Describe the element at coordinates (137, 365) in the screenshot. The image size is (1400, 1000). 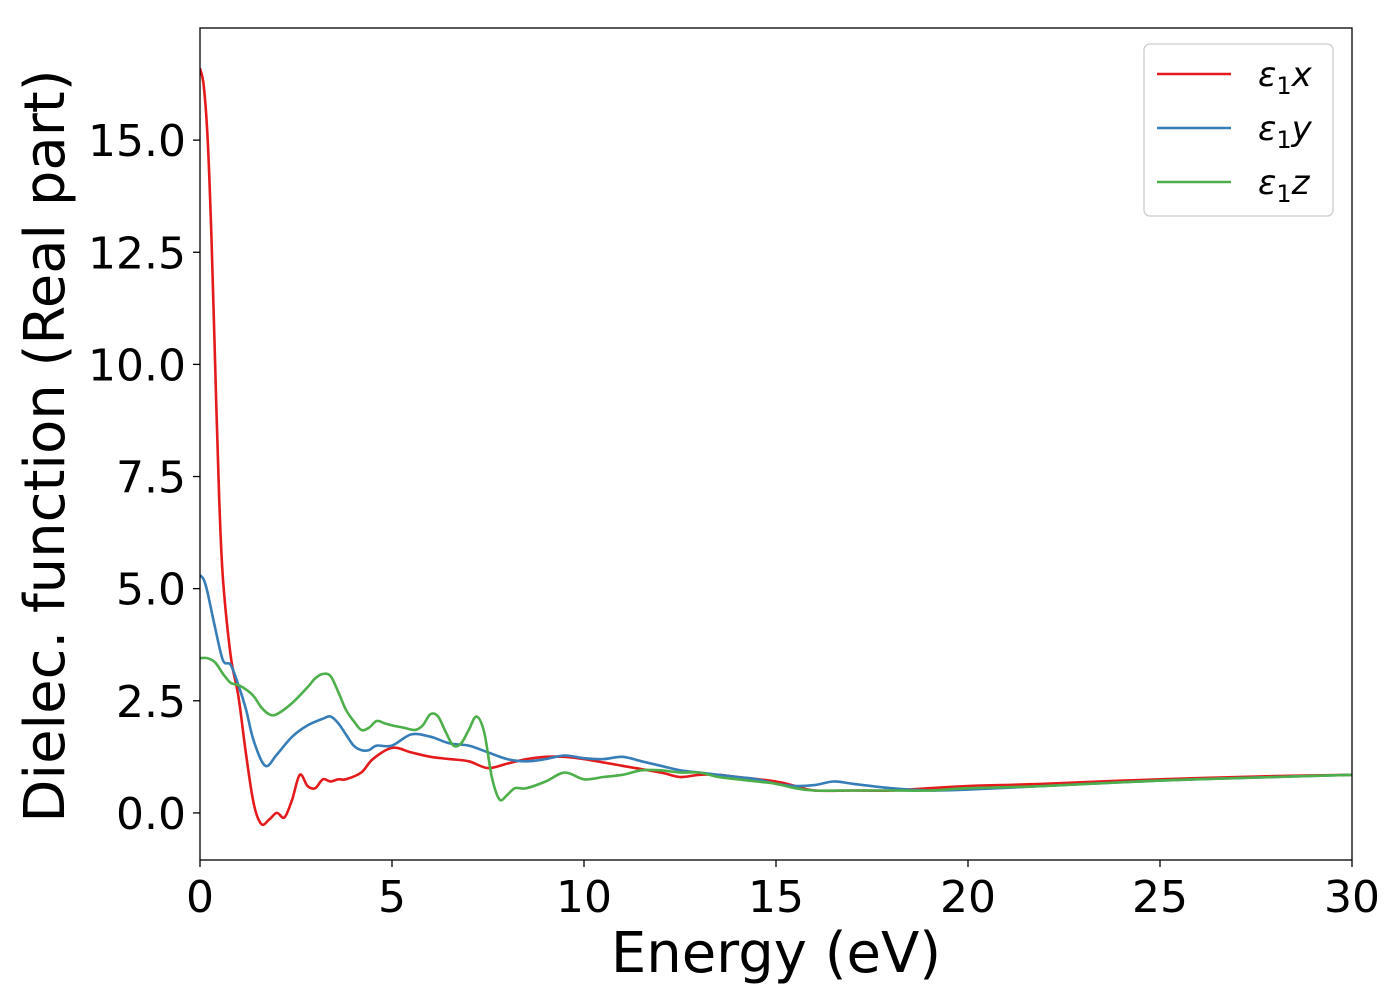
I see `y-tick-label: 10.0` at that location.